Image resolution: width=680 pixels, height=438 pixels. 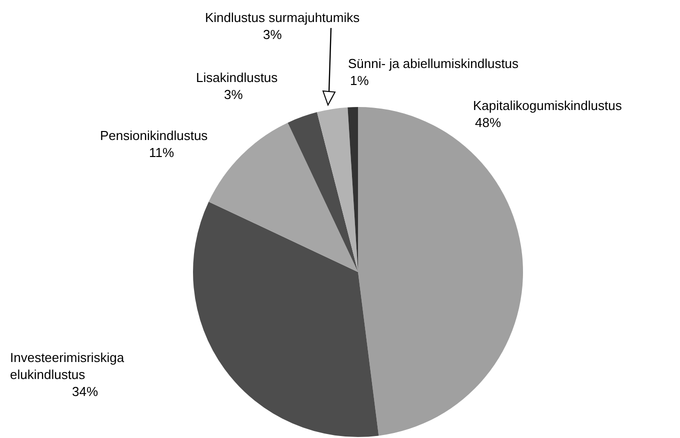 What do you see at coordinates (488, 122) in the screenshot?
I see `data-label: 48%` at bounding box center [488, 122].